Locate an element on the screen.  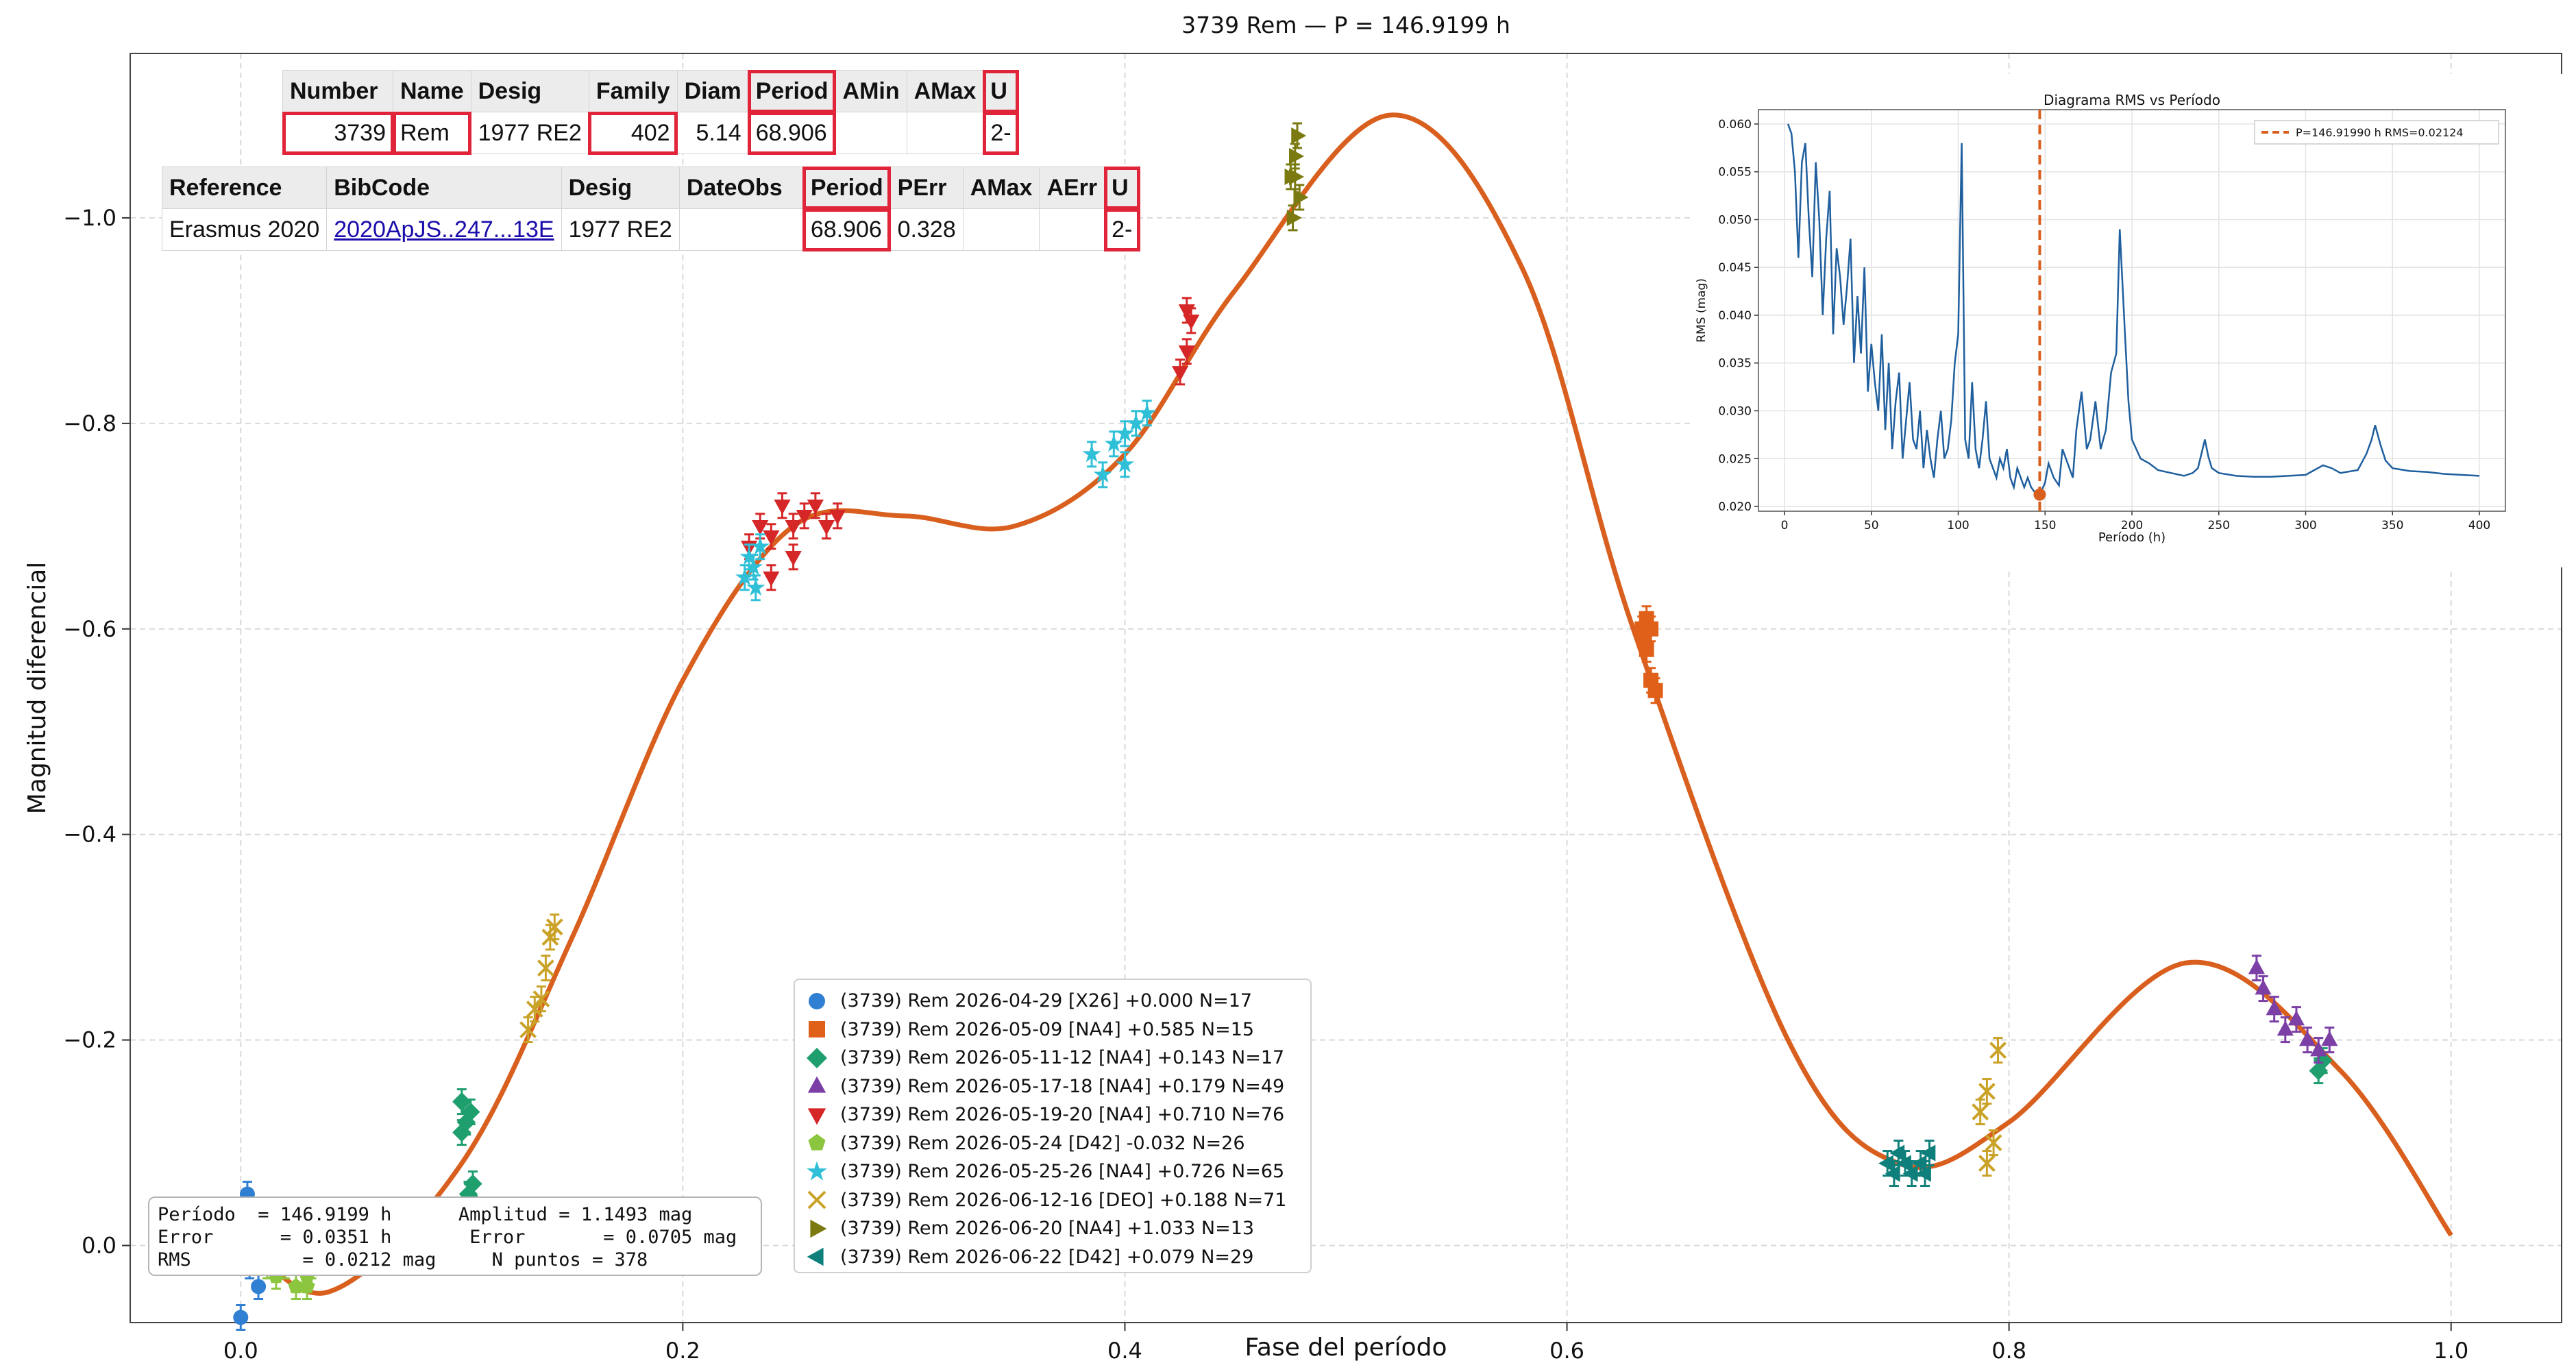
col-number: Number is located at coordinates (338, 91).